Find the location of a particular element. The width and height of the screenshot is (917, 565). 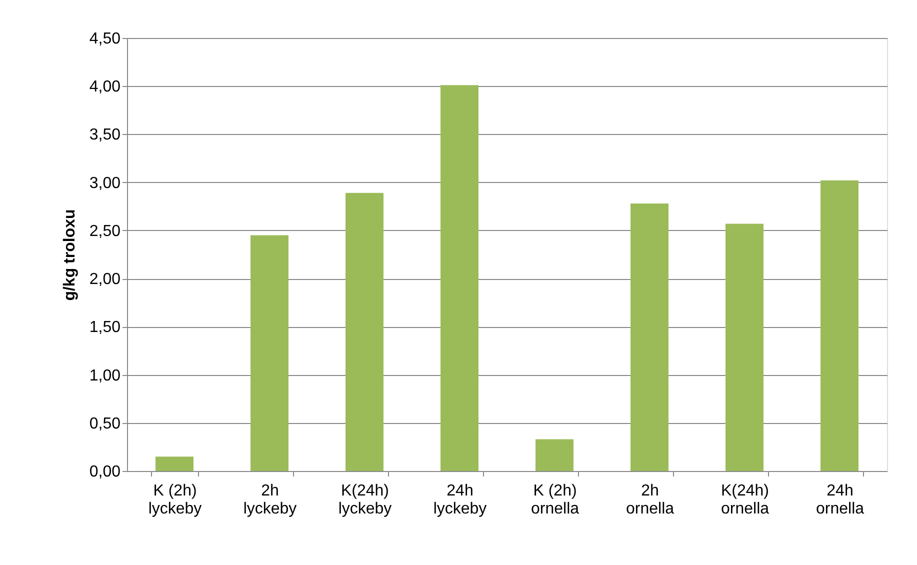

y-tick-label: 4,00 is located at coordinates (105, 87).